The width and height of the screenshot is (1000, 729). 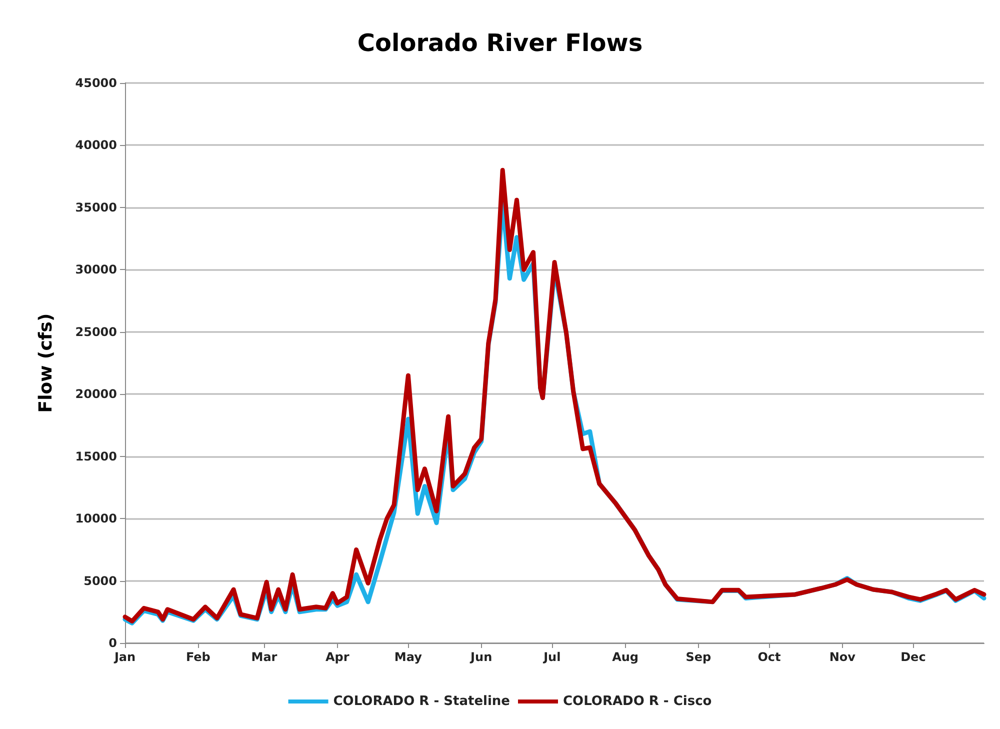 What do you see at coordinates (96, 456) in the screenshot?
I see `y-tick-label: 15000` at bounding box center [96, 456].